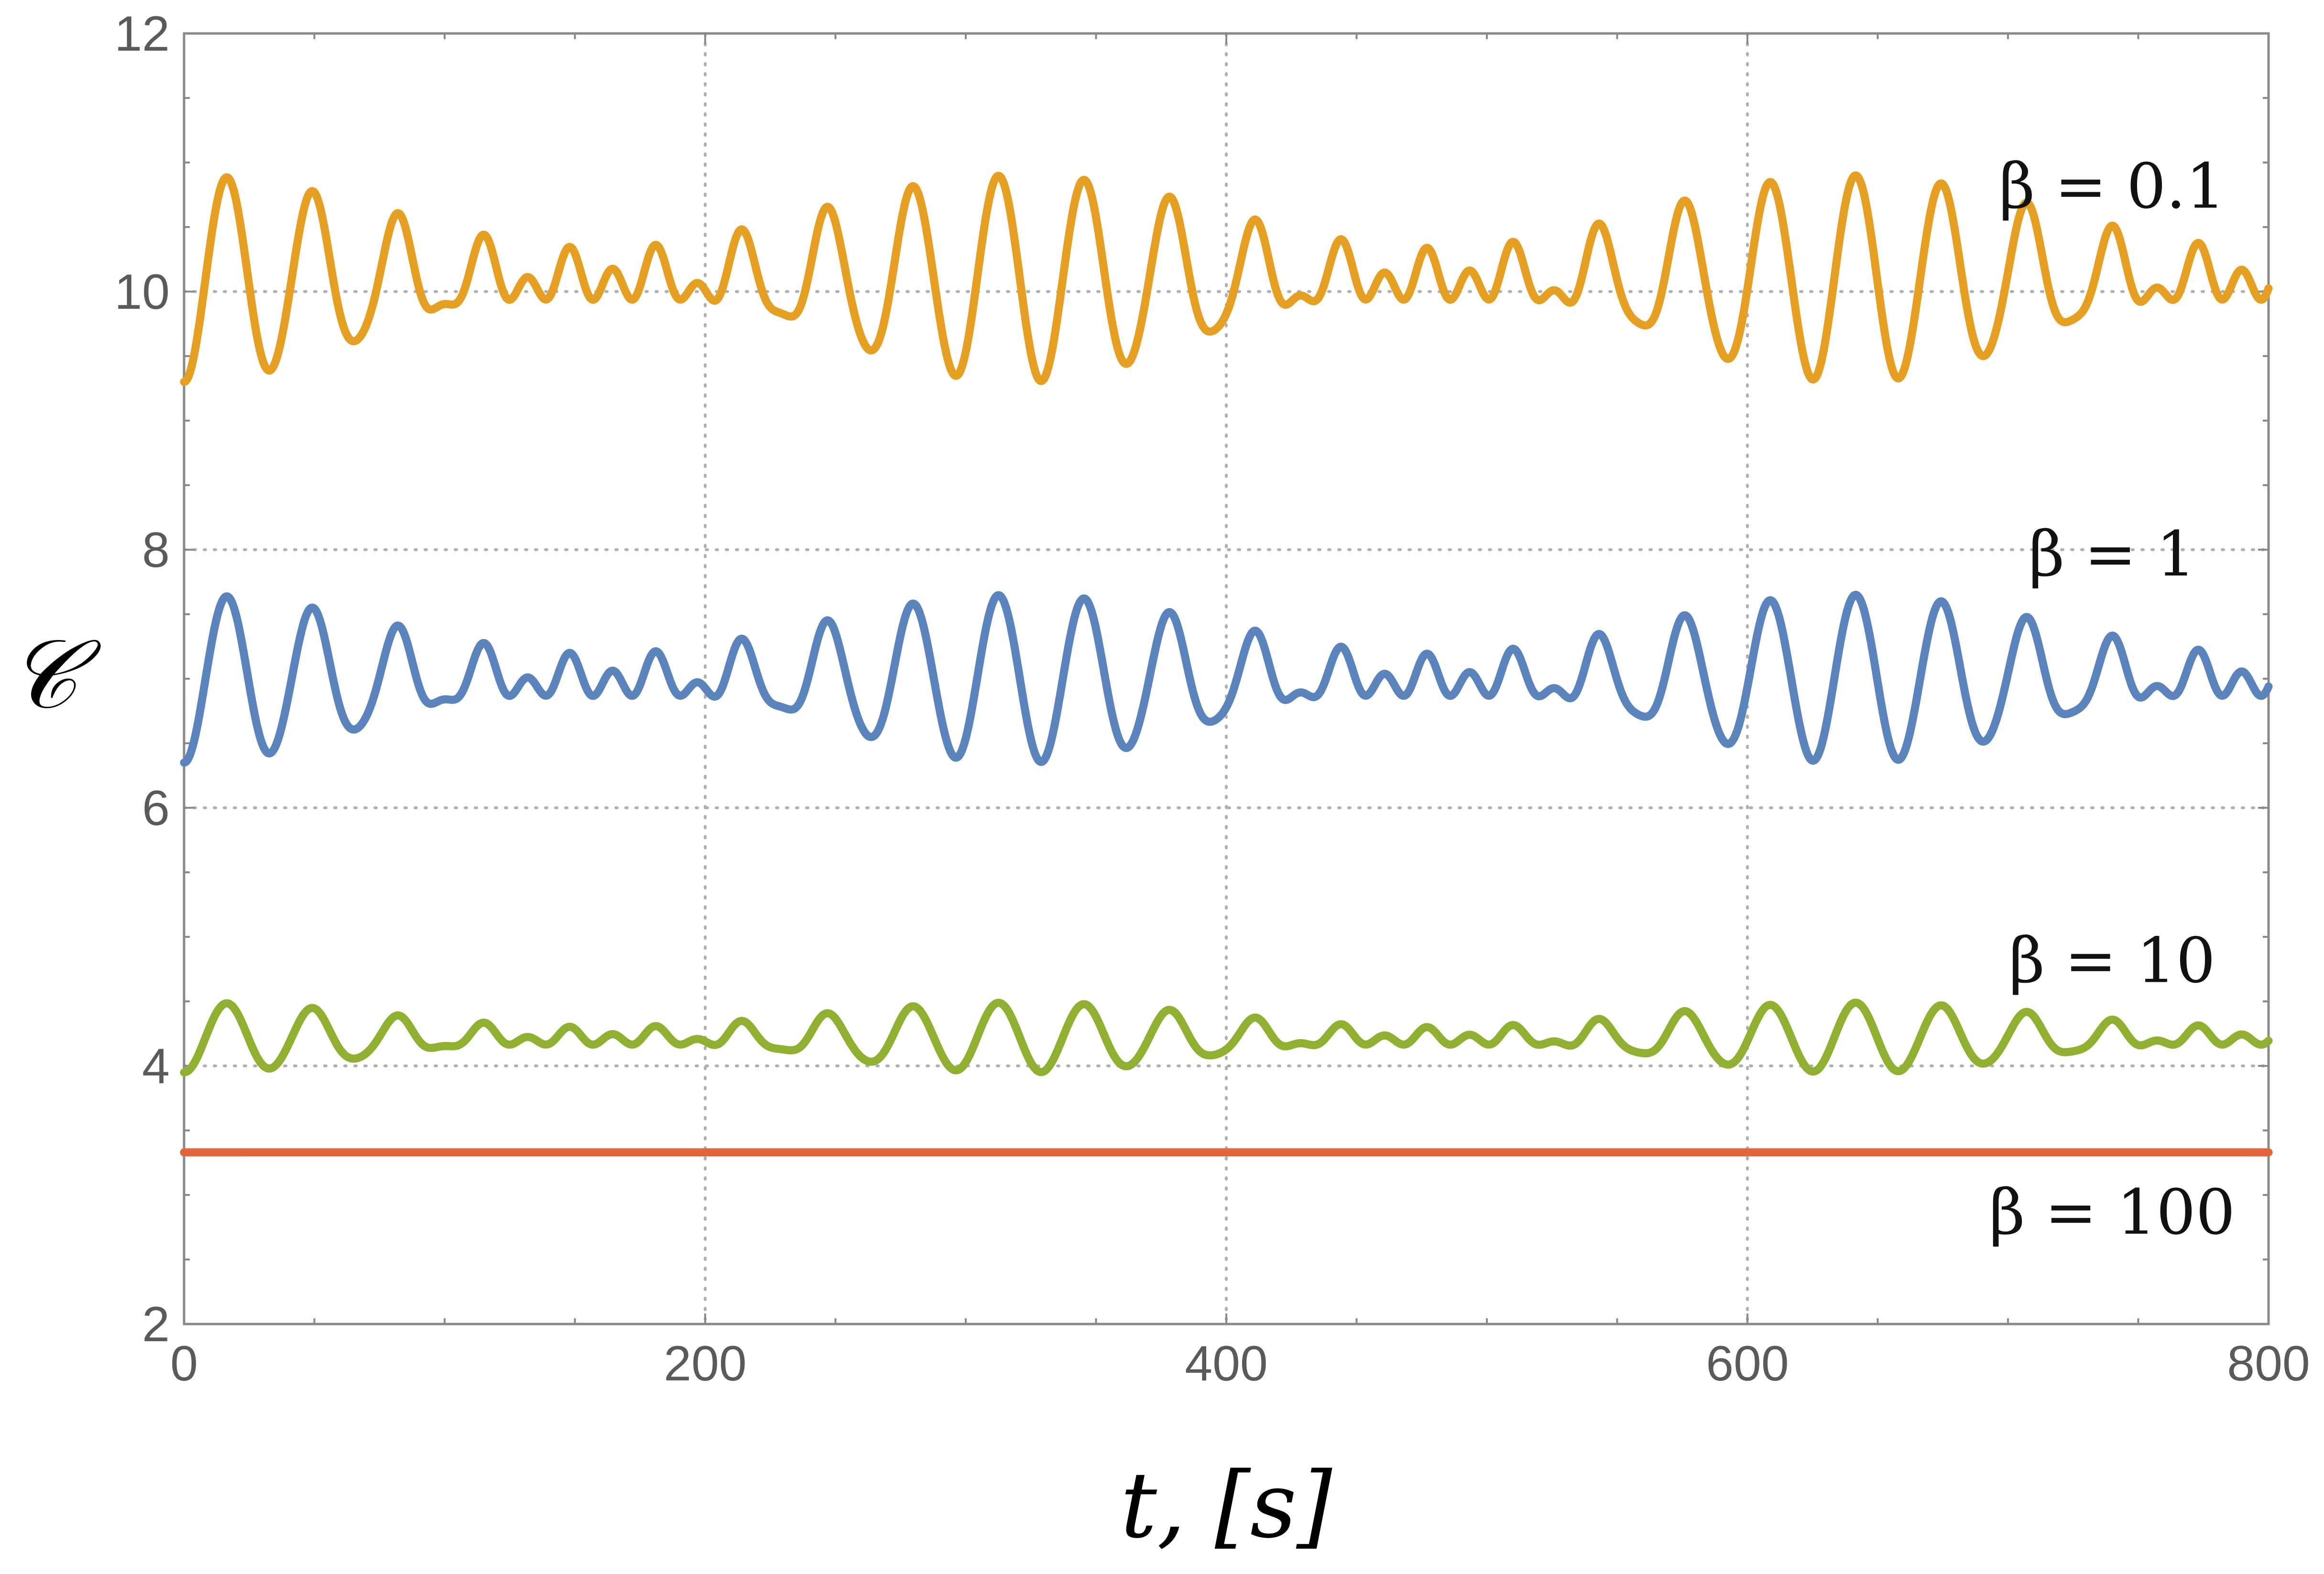  Describe the element at coordinates (2112, 960) in the screenshot. I see `series-annotation: β = 10` at that location.